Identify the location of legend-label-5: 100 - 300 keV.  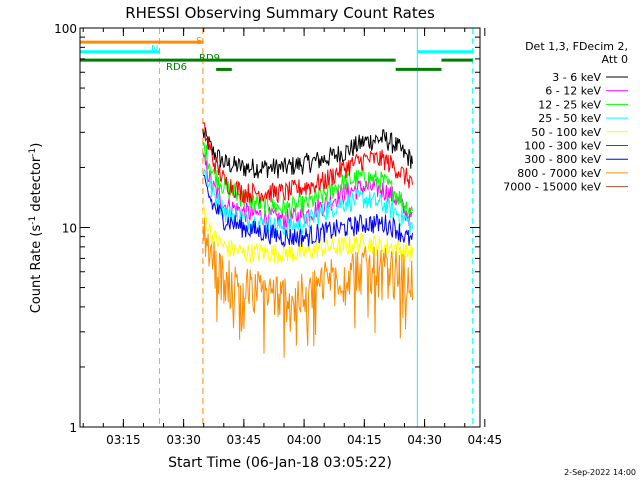
(562, 146).